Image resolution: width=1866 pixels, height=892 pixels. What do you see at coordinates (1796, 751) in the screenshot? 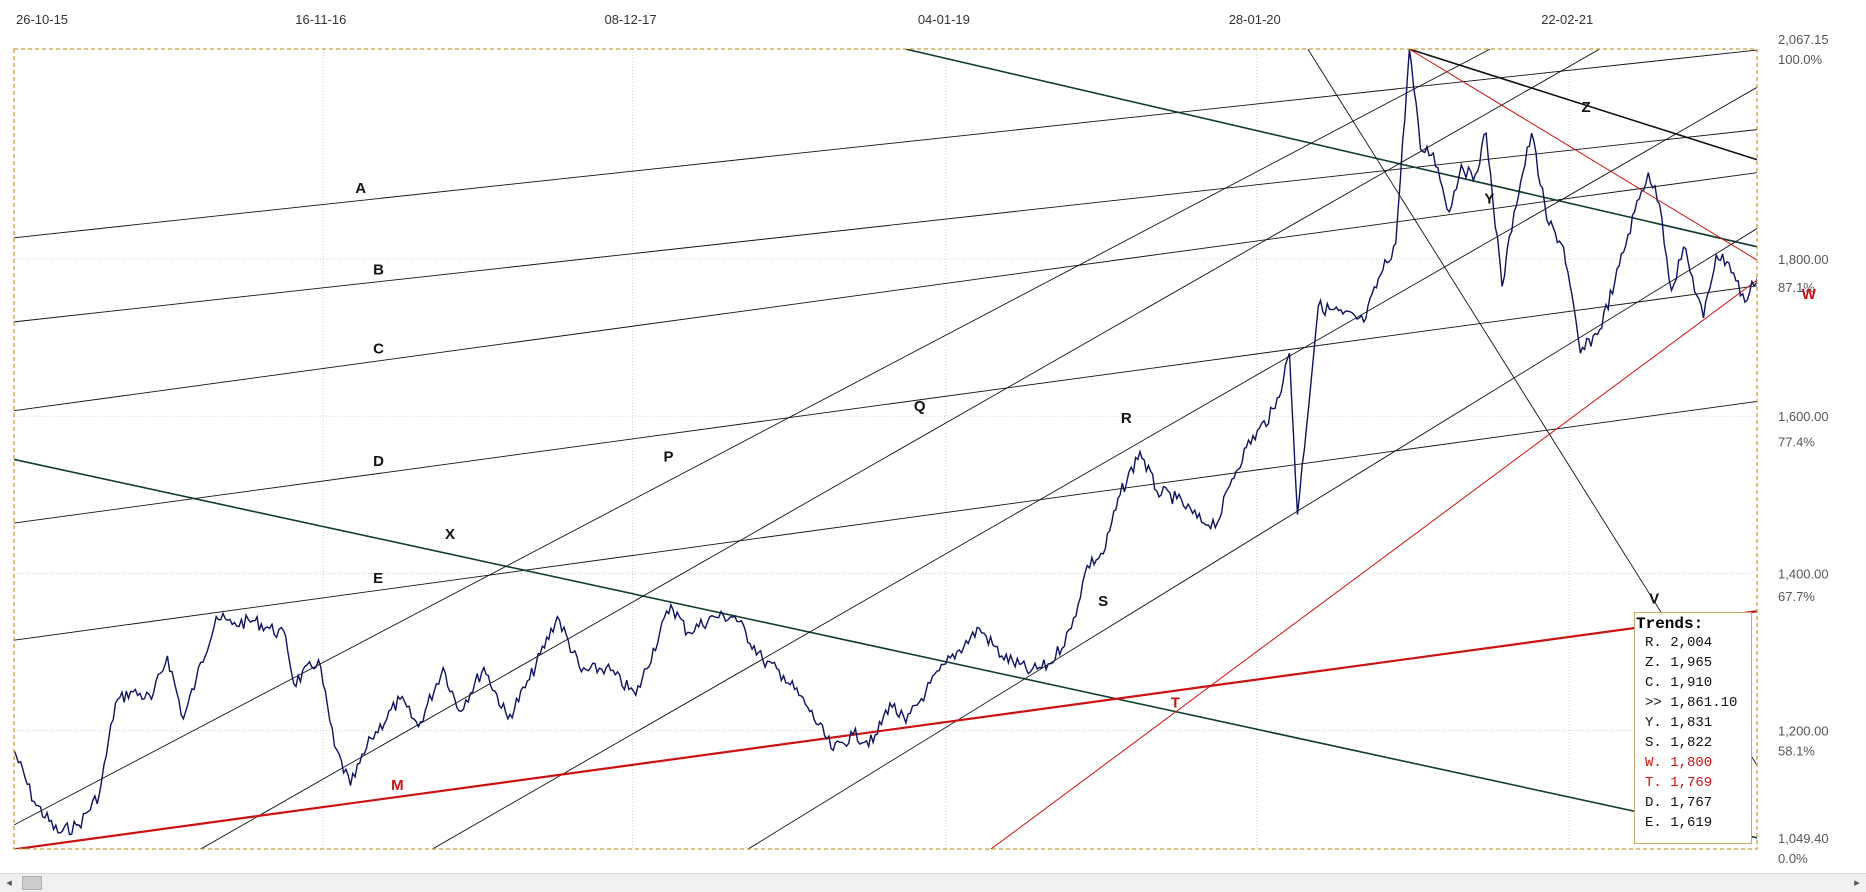
I see `percent-tick-label: 58.1%` at bounding box center [1796, 751].